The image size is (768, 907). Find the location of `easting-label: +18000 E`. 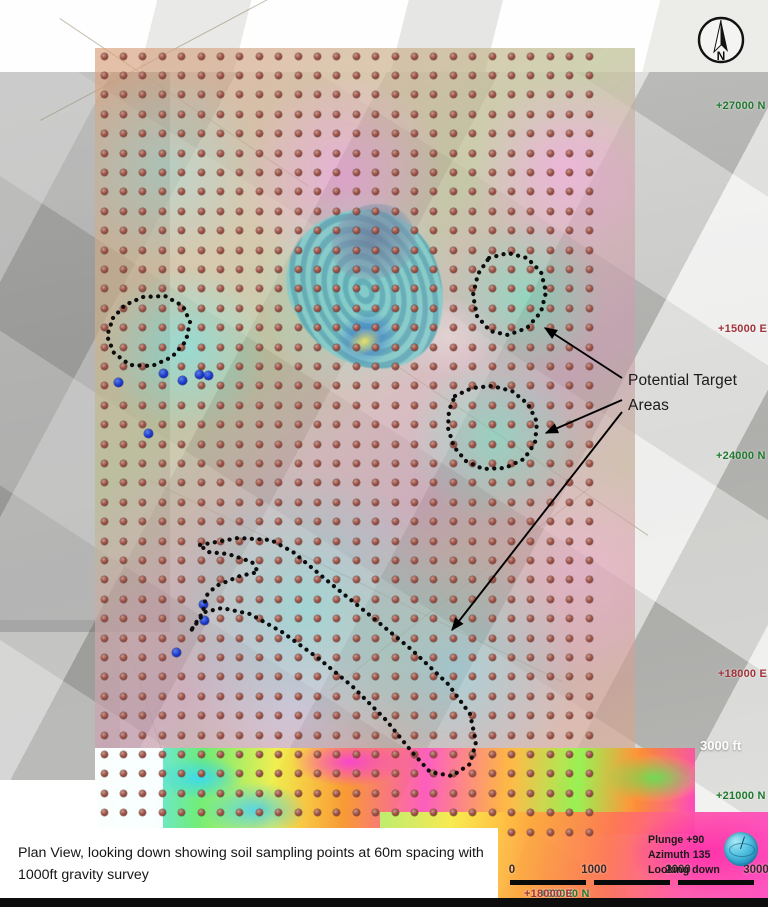

easting-label: +18000 E is located at coordinates (743, 674).